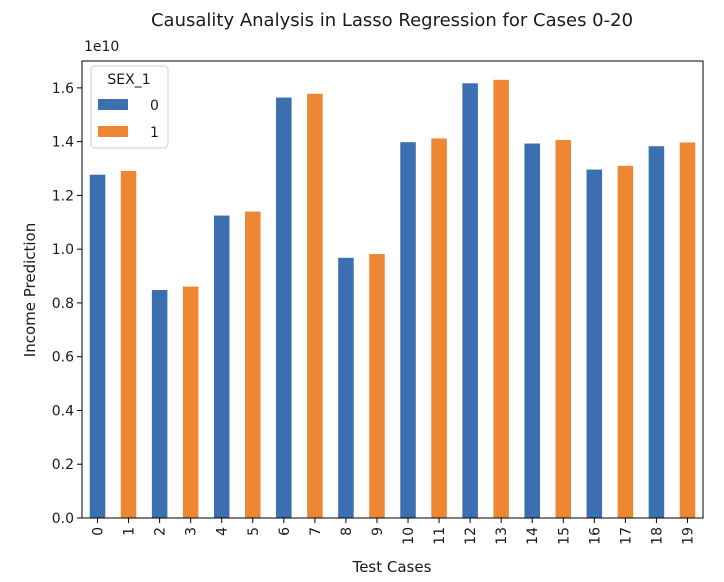 The height and width of the screenshot is (582, 724). What do you see at coordinates (129, 107) in the screenshot?
I see `legend: SEX_1 0 1` at bounding box center [129, 107].